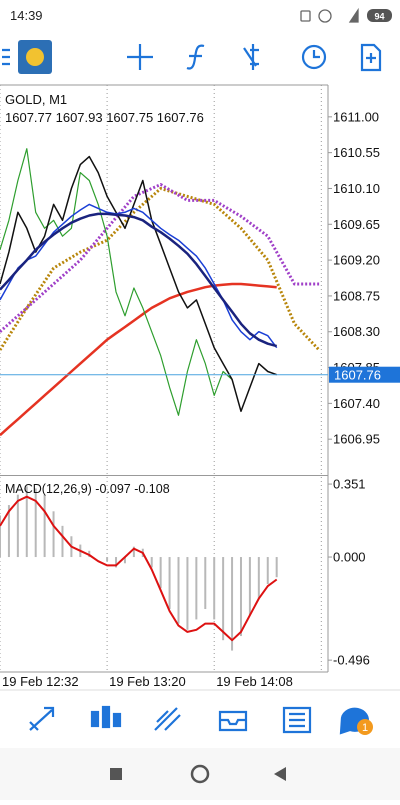 This screenshot has height=805, width=400. Describe the element at coordinates (233, 721) in the screenshot. I see `history-tab` at that location.